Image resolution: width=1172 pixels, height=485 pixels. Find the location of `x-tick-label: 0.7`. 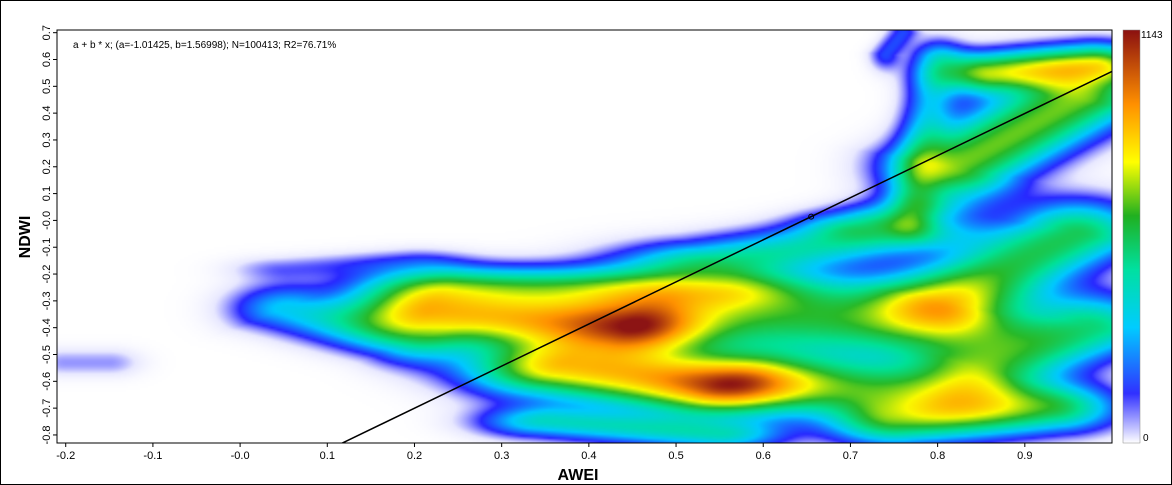

x-tick-label: 0.7 is located at coordinates (850, 456).